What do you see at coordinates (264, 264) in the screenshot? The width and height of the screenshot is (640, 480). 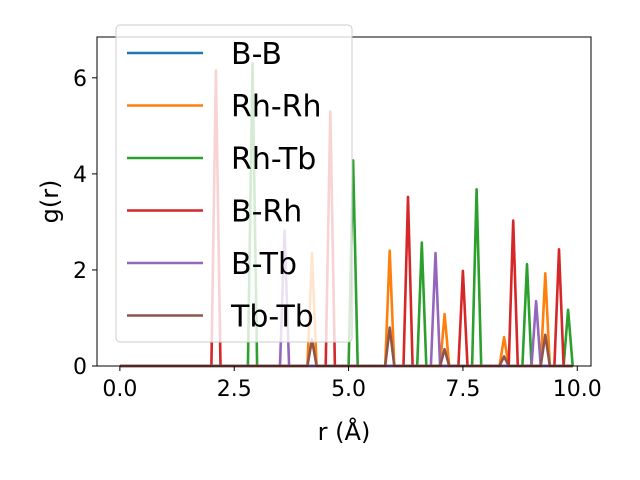 I see `legend-label-b-tb: B-Tb` at bounding box center [264, 264].